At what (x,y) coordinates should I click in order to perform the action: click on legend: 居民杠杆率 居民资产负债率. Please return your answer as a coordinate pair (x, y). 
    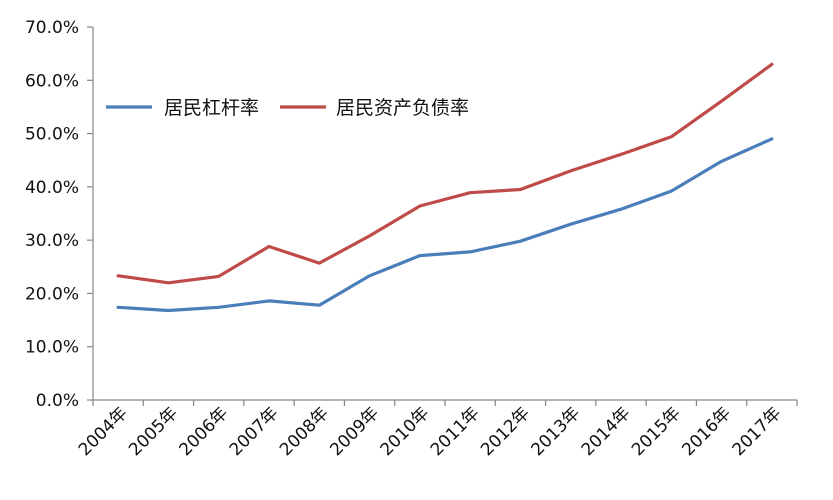
    Looking at the image, I should click on (287, 108).